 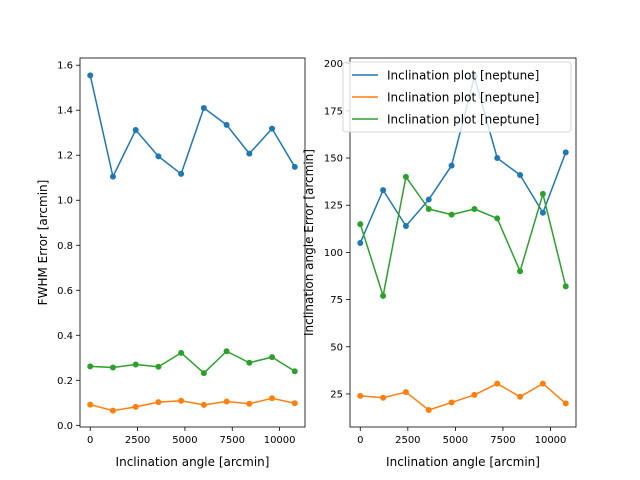 What do you see at coordinates (336, 347) in the screenshot?
I see `y-tick-label: 50` at bounding box center [336, 347].